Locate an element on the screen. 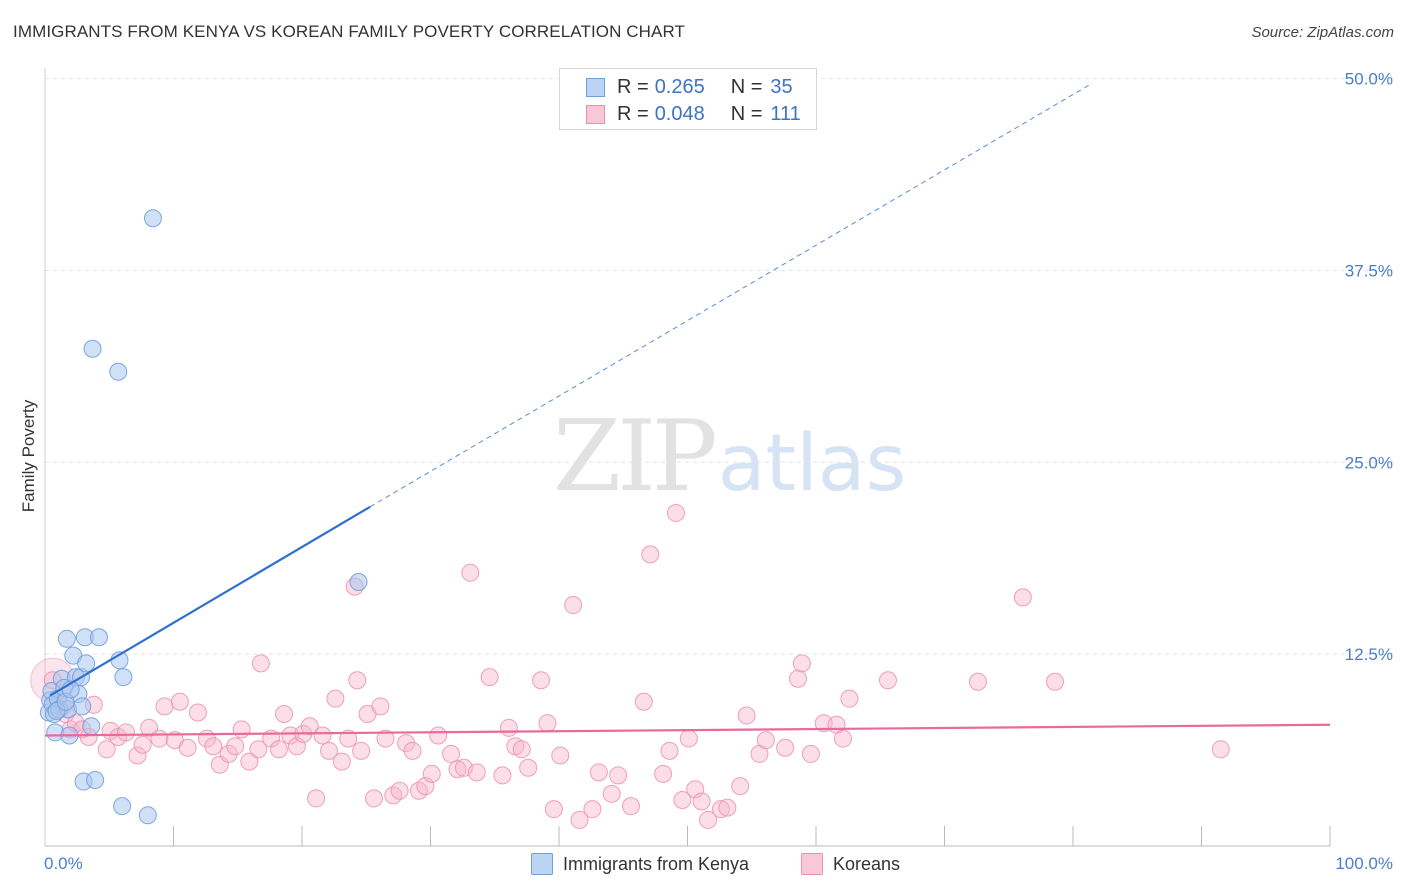  source-label: Source: ZipAtlas.com is located at coordinates (1322, 32).